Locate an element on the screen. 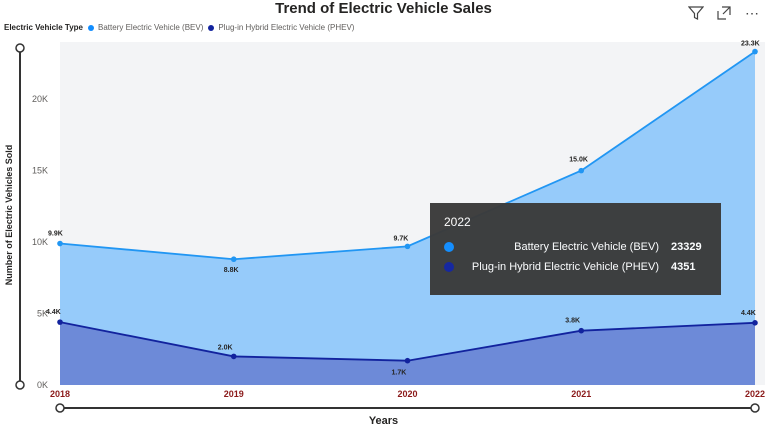 This screenshot has height=431, width=767. focus-mode-icon is located at coordinates (724, 13).